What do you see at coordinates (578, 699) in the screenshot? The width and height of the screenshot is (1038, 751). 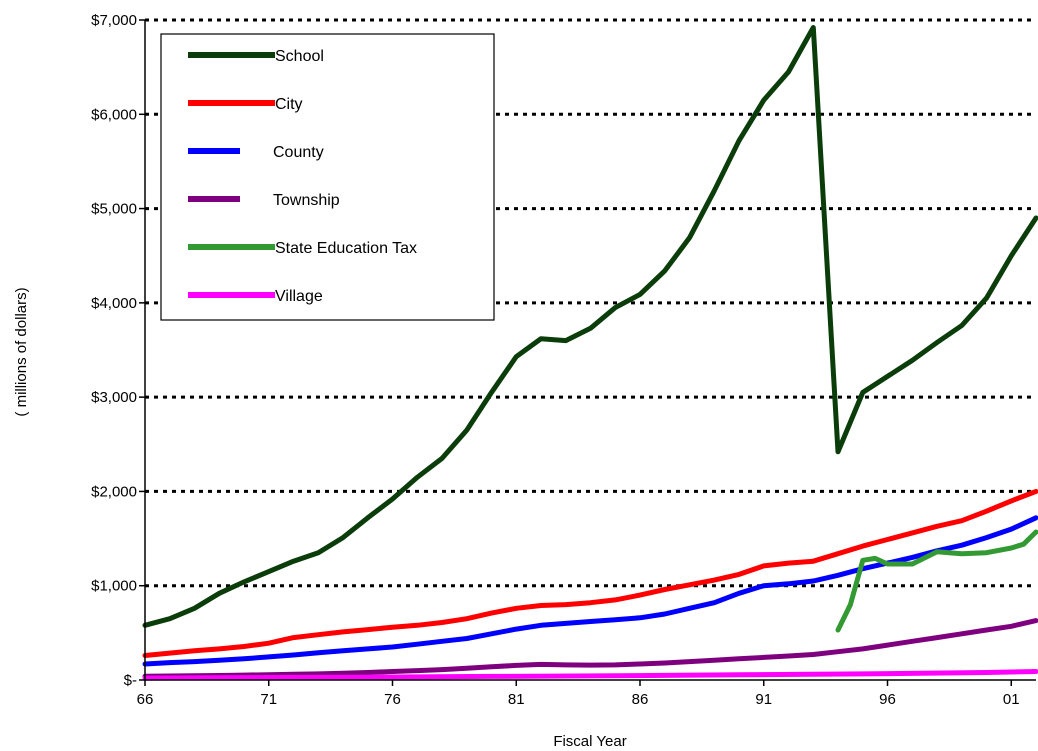 I see `x-tick-labels: 66 71 76 81 86 91 96 01` at bounding box center [578, 699].